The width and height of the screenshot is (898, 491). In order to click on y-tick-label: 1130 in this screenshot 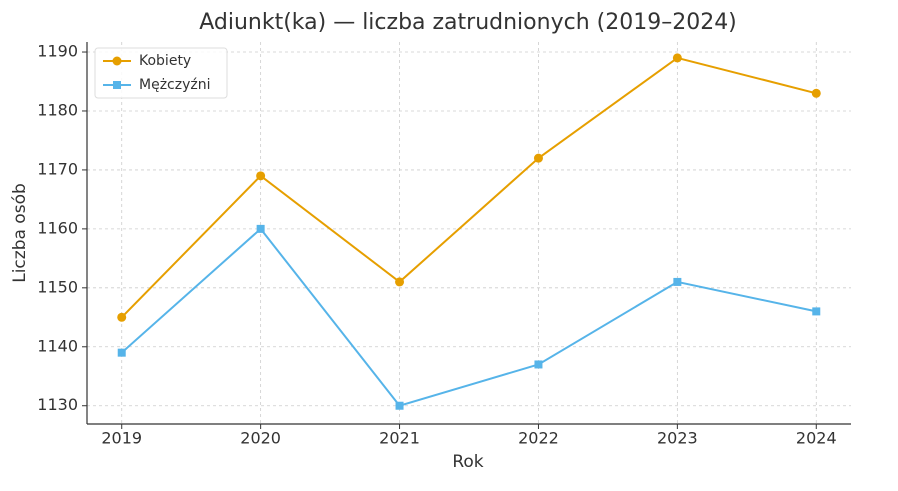, I will do `click(57, 404)`.